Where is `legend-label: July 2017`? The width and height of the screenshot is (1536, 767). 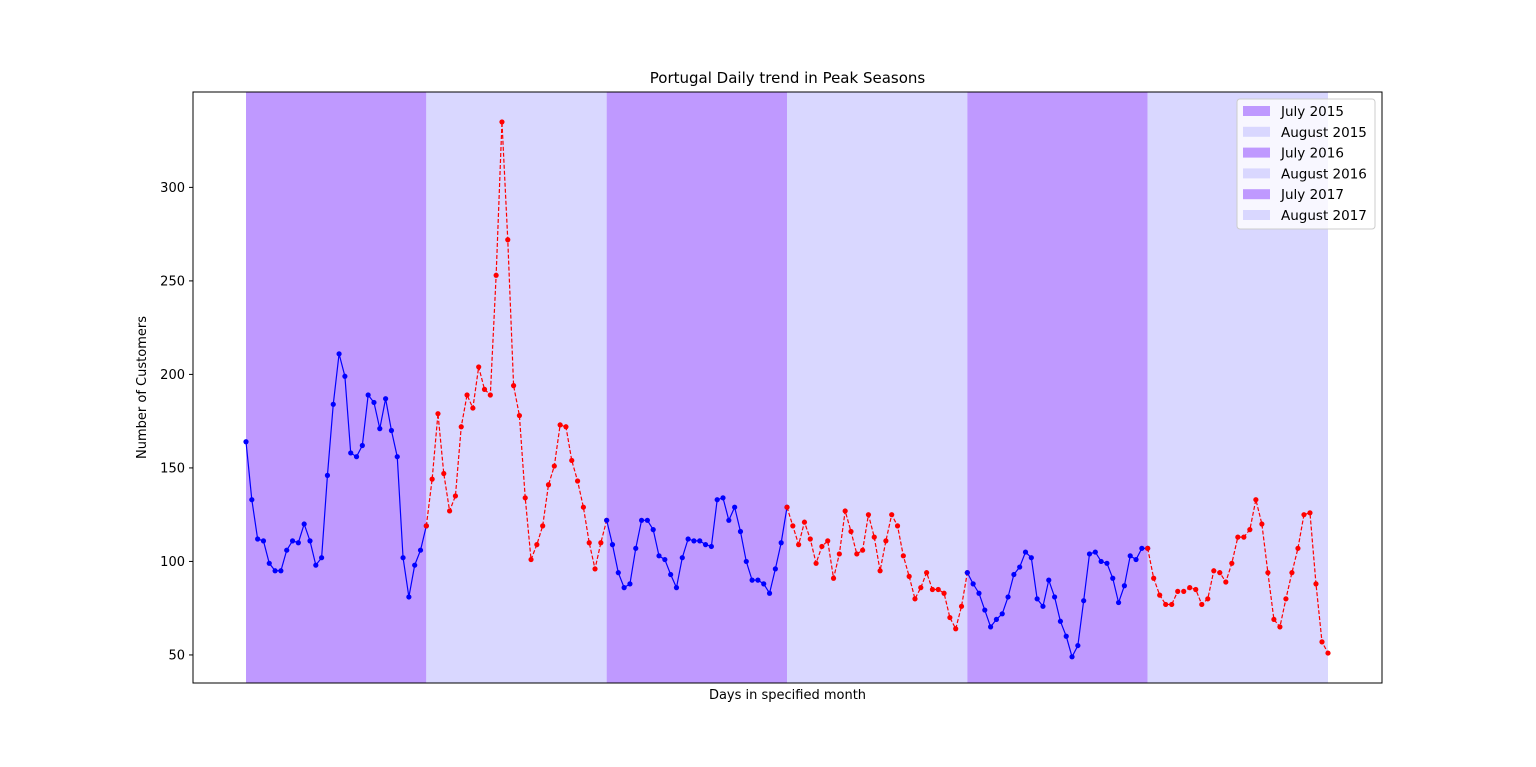 legend-label: July 2017 is located at coordinates (1312, 195).